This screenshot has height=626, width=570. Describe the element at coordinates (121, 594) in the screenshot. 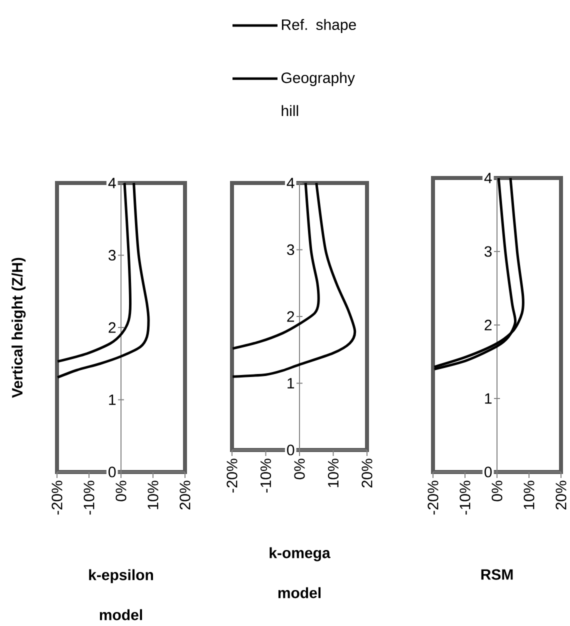

I see `text: k-epsilon model` at that location.